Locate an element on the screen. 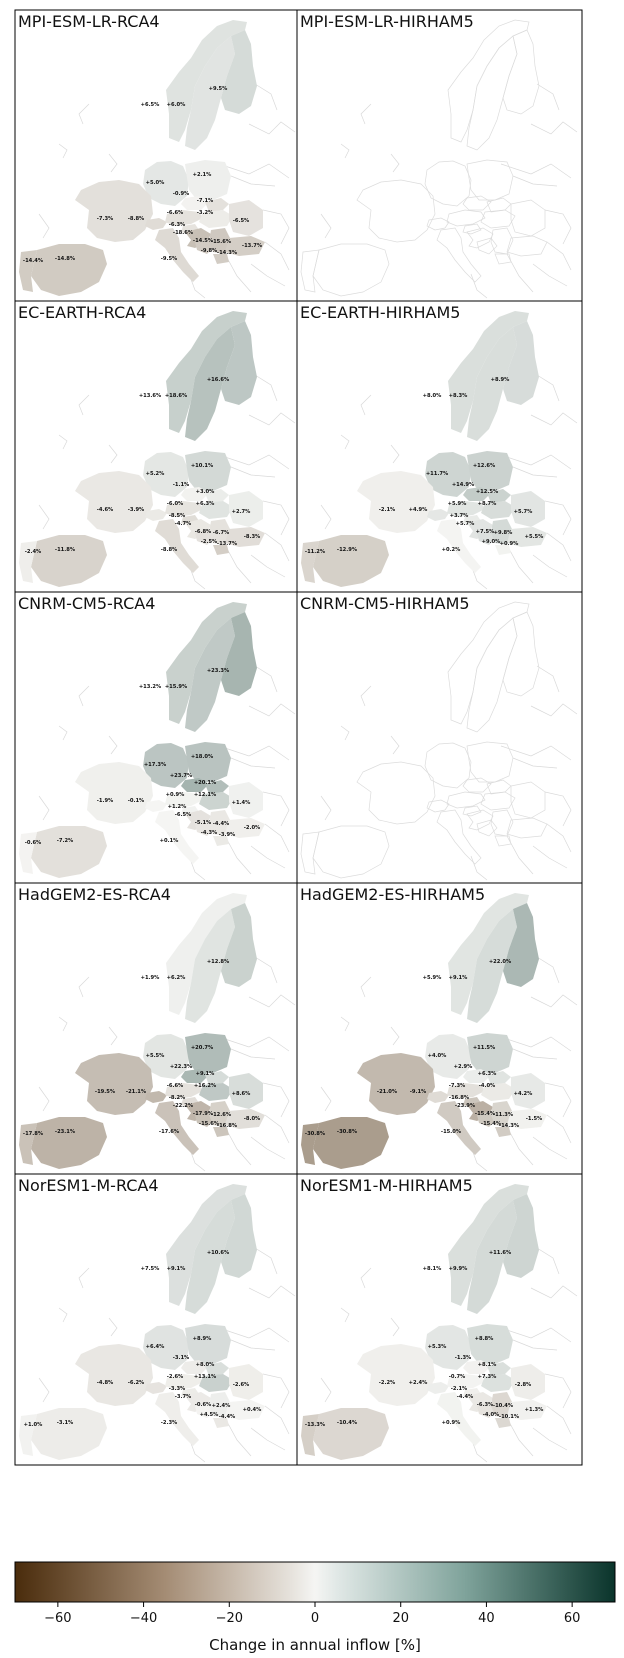 The image size is (624, 1658). value-label-cz: -0.9% is located at coordinates (181, 194).